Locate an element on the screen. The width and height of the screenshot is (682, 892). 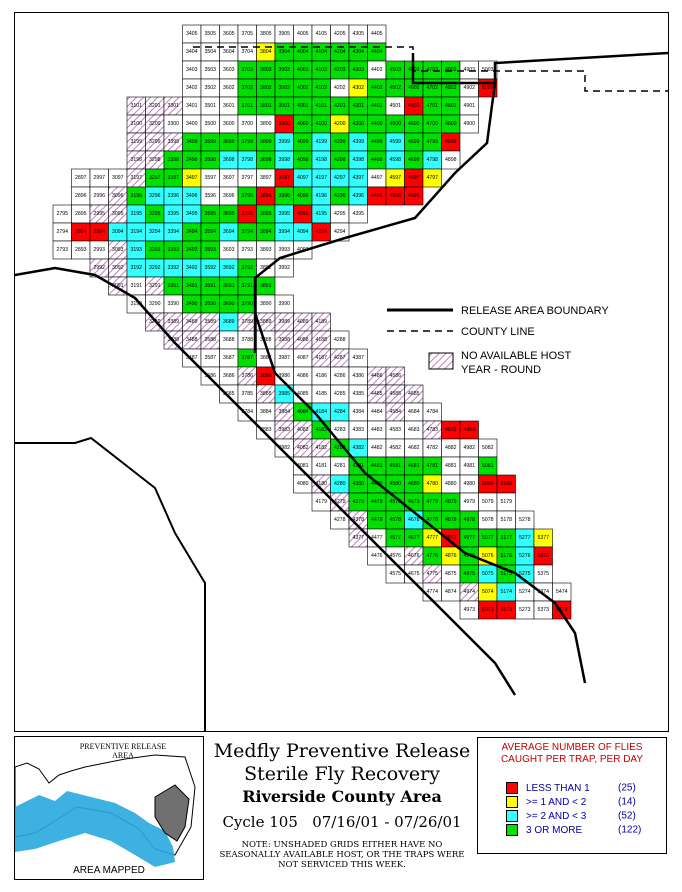
grid-cell-label: 3200 is located at coordinates (155, 124).